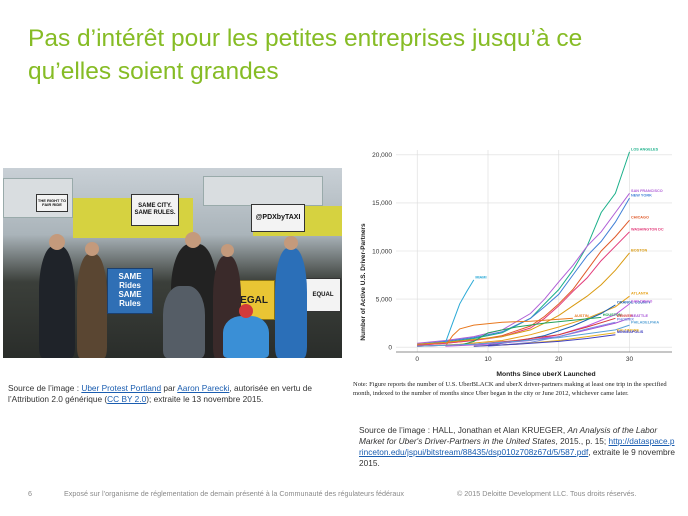 The height and width of the screenshot is (516, 688). What do you see at coordinates (30, 493) in the screenshot?
I see `page-number: 6` at bounding box center [30, 493].